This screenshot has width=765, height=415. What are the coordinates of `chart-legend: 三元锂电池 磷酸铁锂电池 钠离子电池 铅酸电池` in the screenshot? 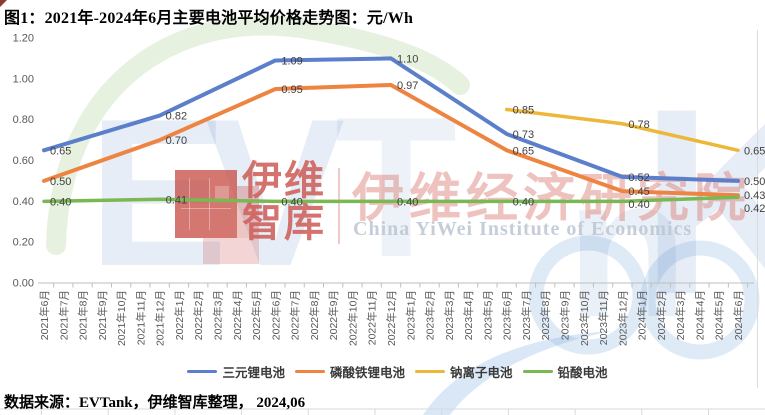 It's located at (397, 371).